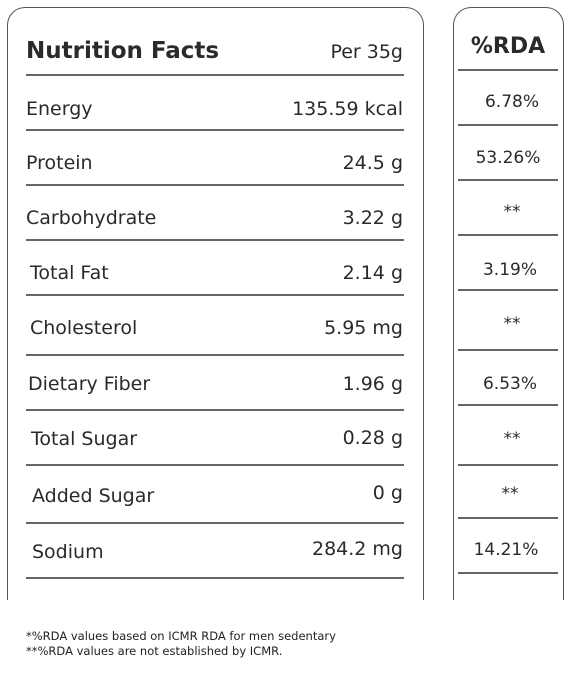 This screenshot has width=571, height=692. I want to click on row-label-sodium: Sodium, so click(68, 552).